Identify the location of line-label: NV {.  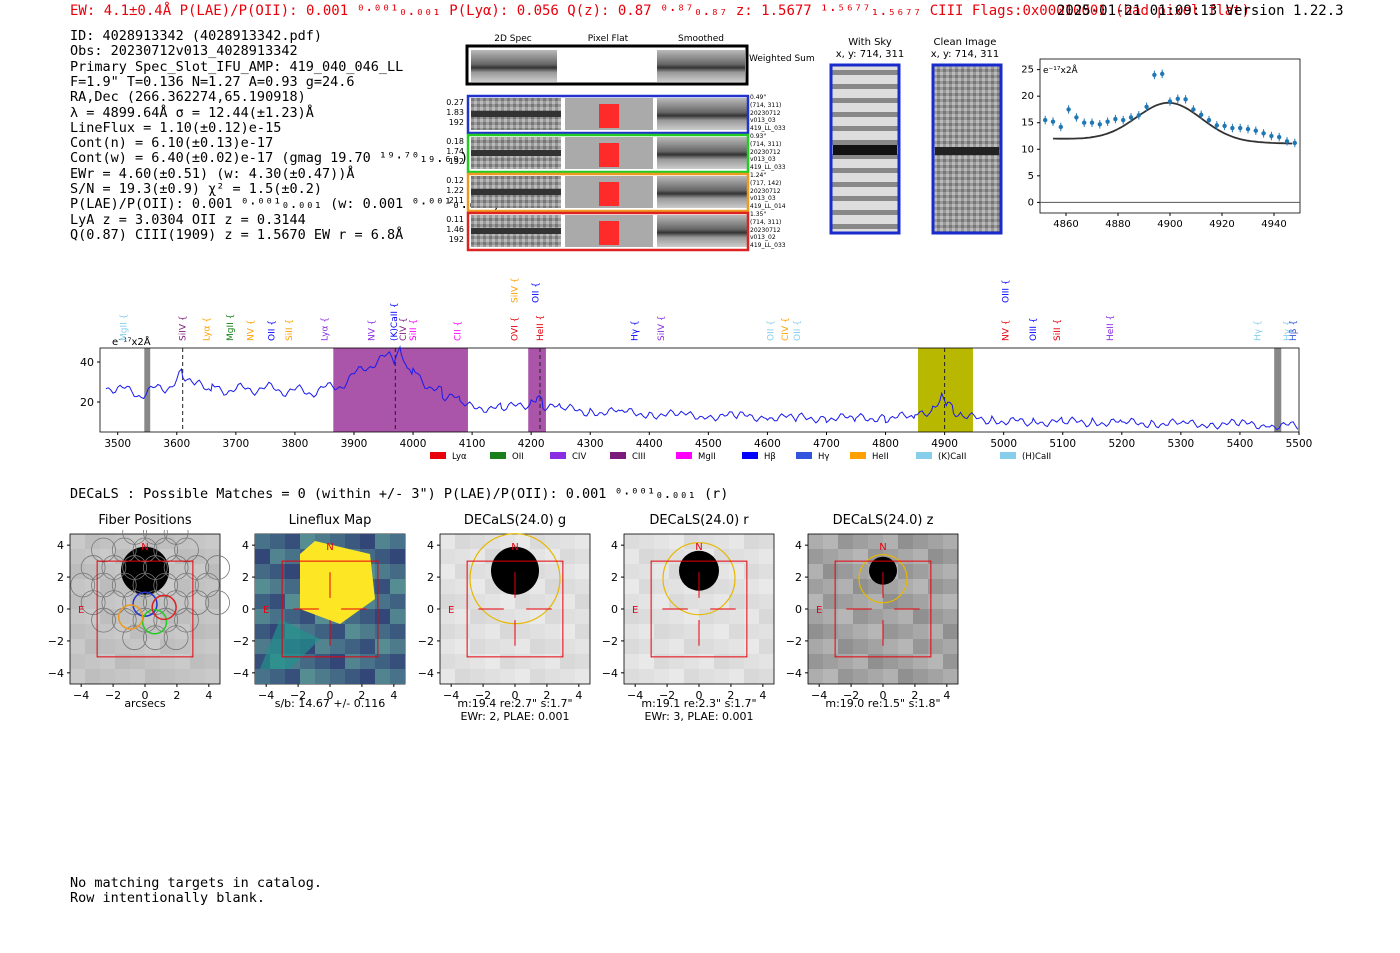
(1006, 330).